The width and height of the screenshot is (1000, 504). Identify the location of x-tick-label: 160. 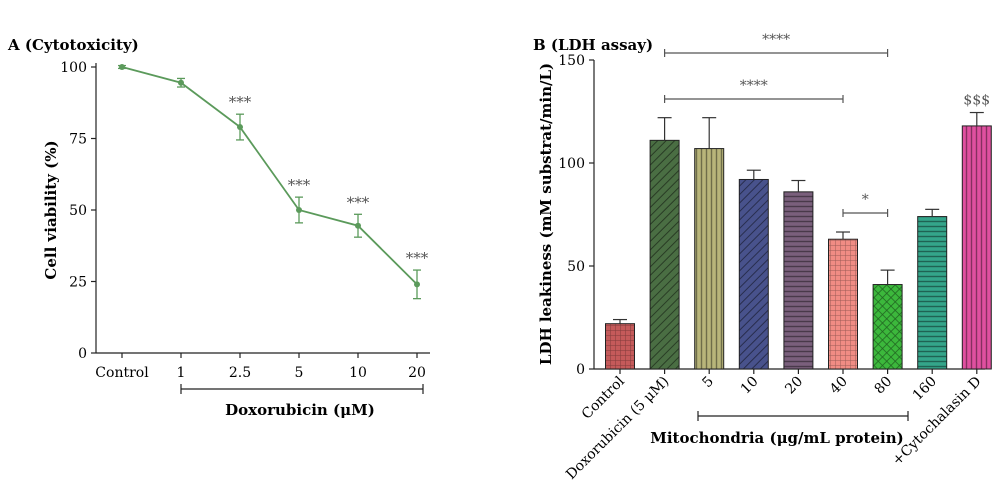
(925, 389).